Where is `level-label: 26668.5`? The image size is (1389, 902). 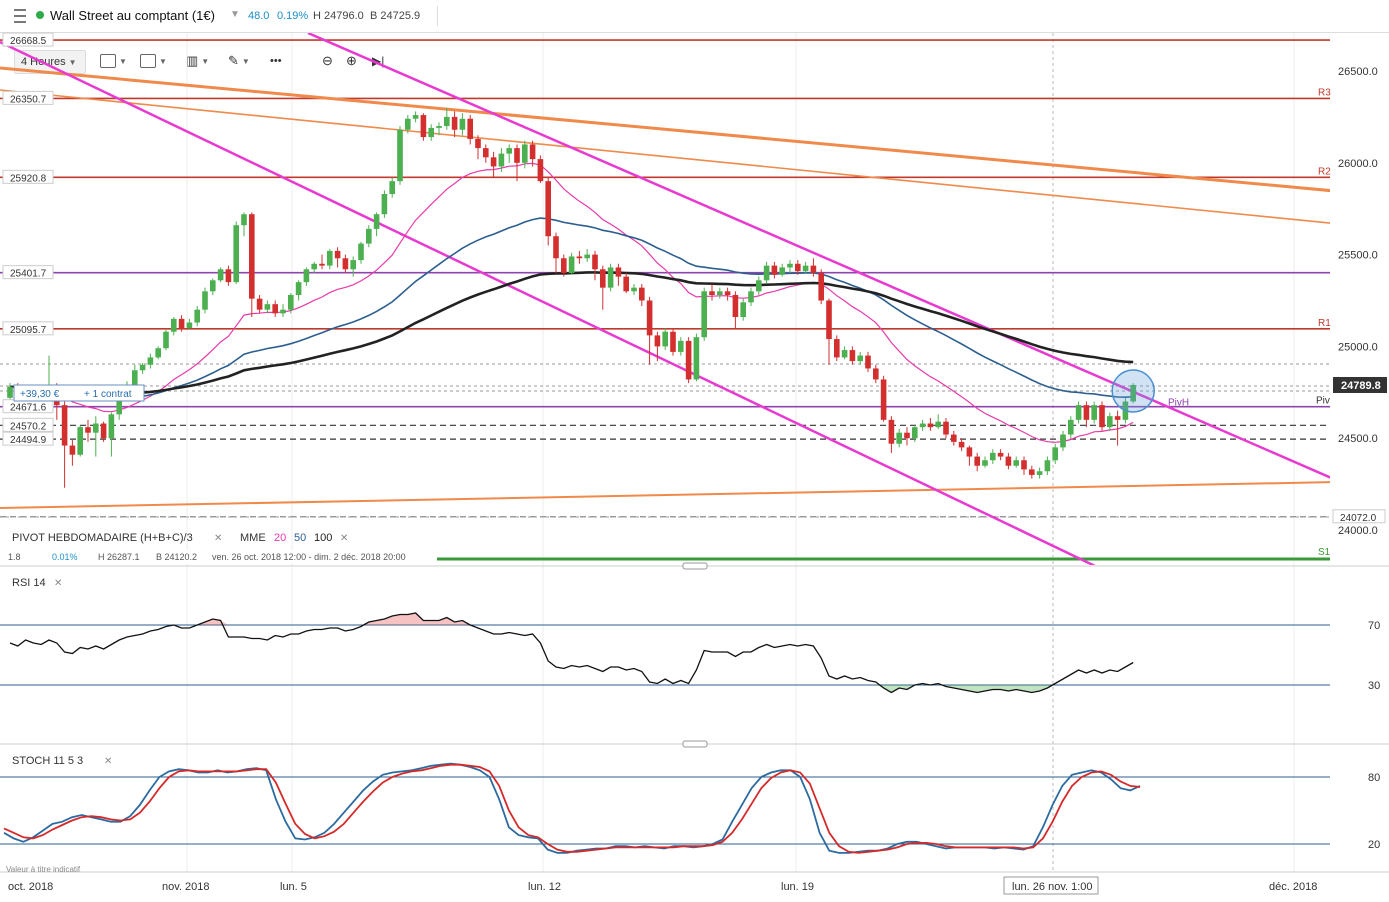
level-label: 26668.5 is located at coordinates (28, 41).